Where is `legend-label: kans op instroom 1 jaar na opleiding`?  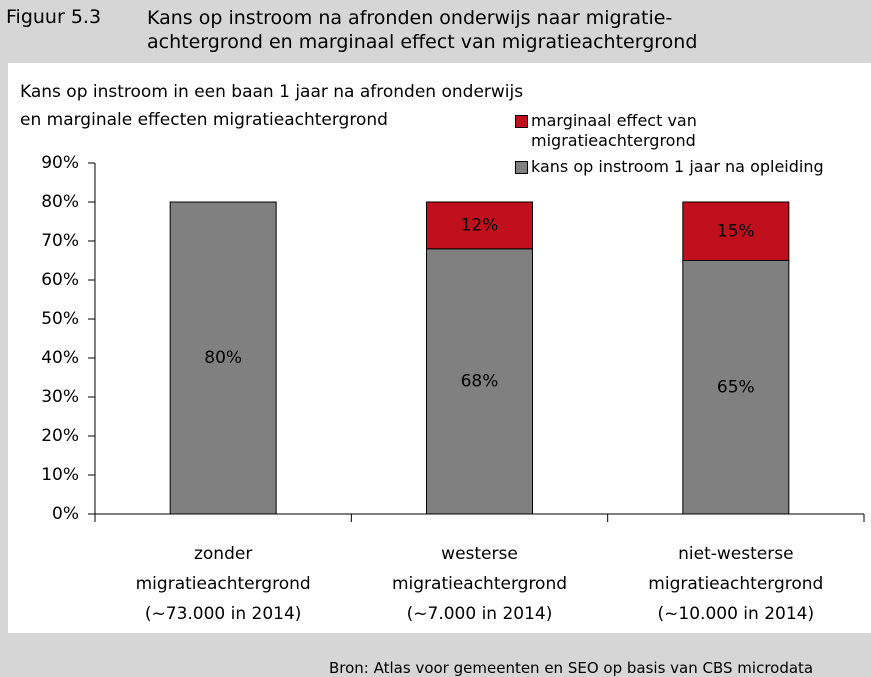 legend-label: kans op instroom 1 jaar na opleiding is located at coordinates (677, 166).